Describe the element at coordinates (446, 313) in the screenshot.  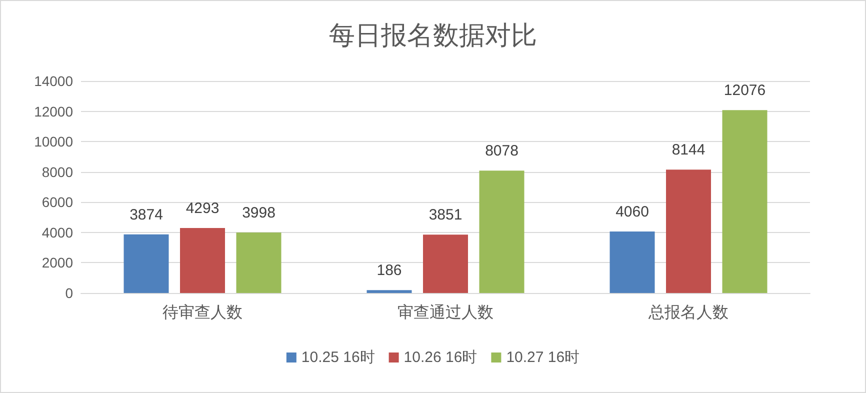
I see `x-tick-label: 审查通过人数` at that location.